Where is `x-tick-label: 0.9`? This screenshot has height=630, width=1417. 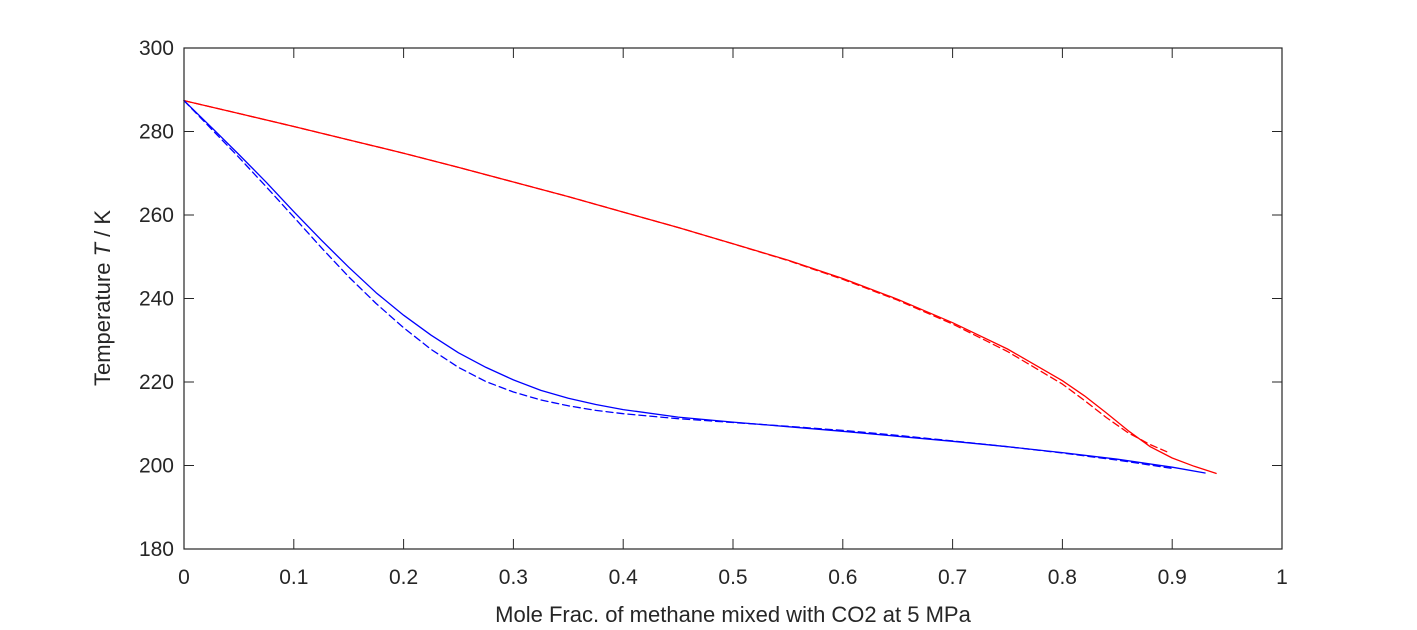
x-tick-label: 0.9 is located at coordinates (1172, 577).